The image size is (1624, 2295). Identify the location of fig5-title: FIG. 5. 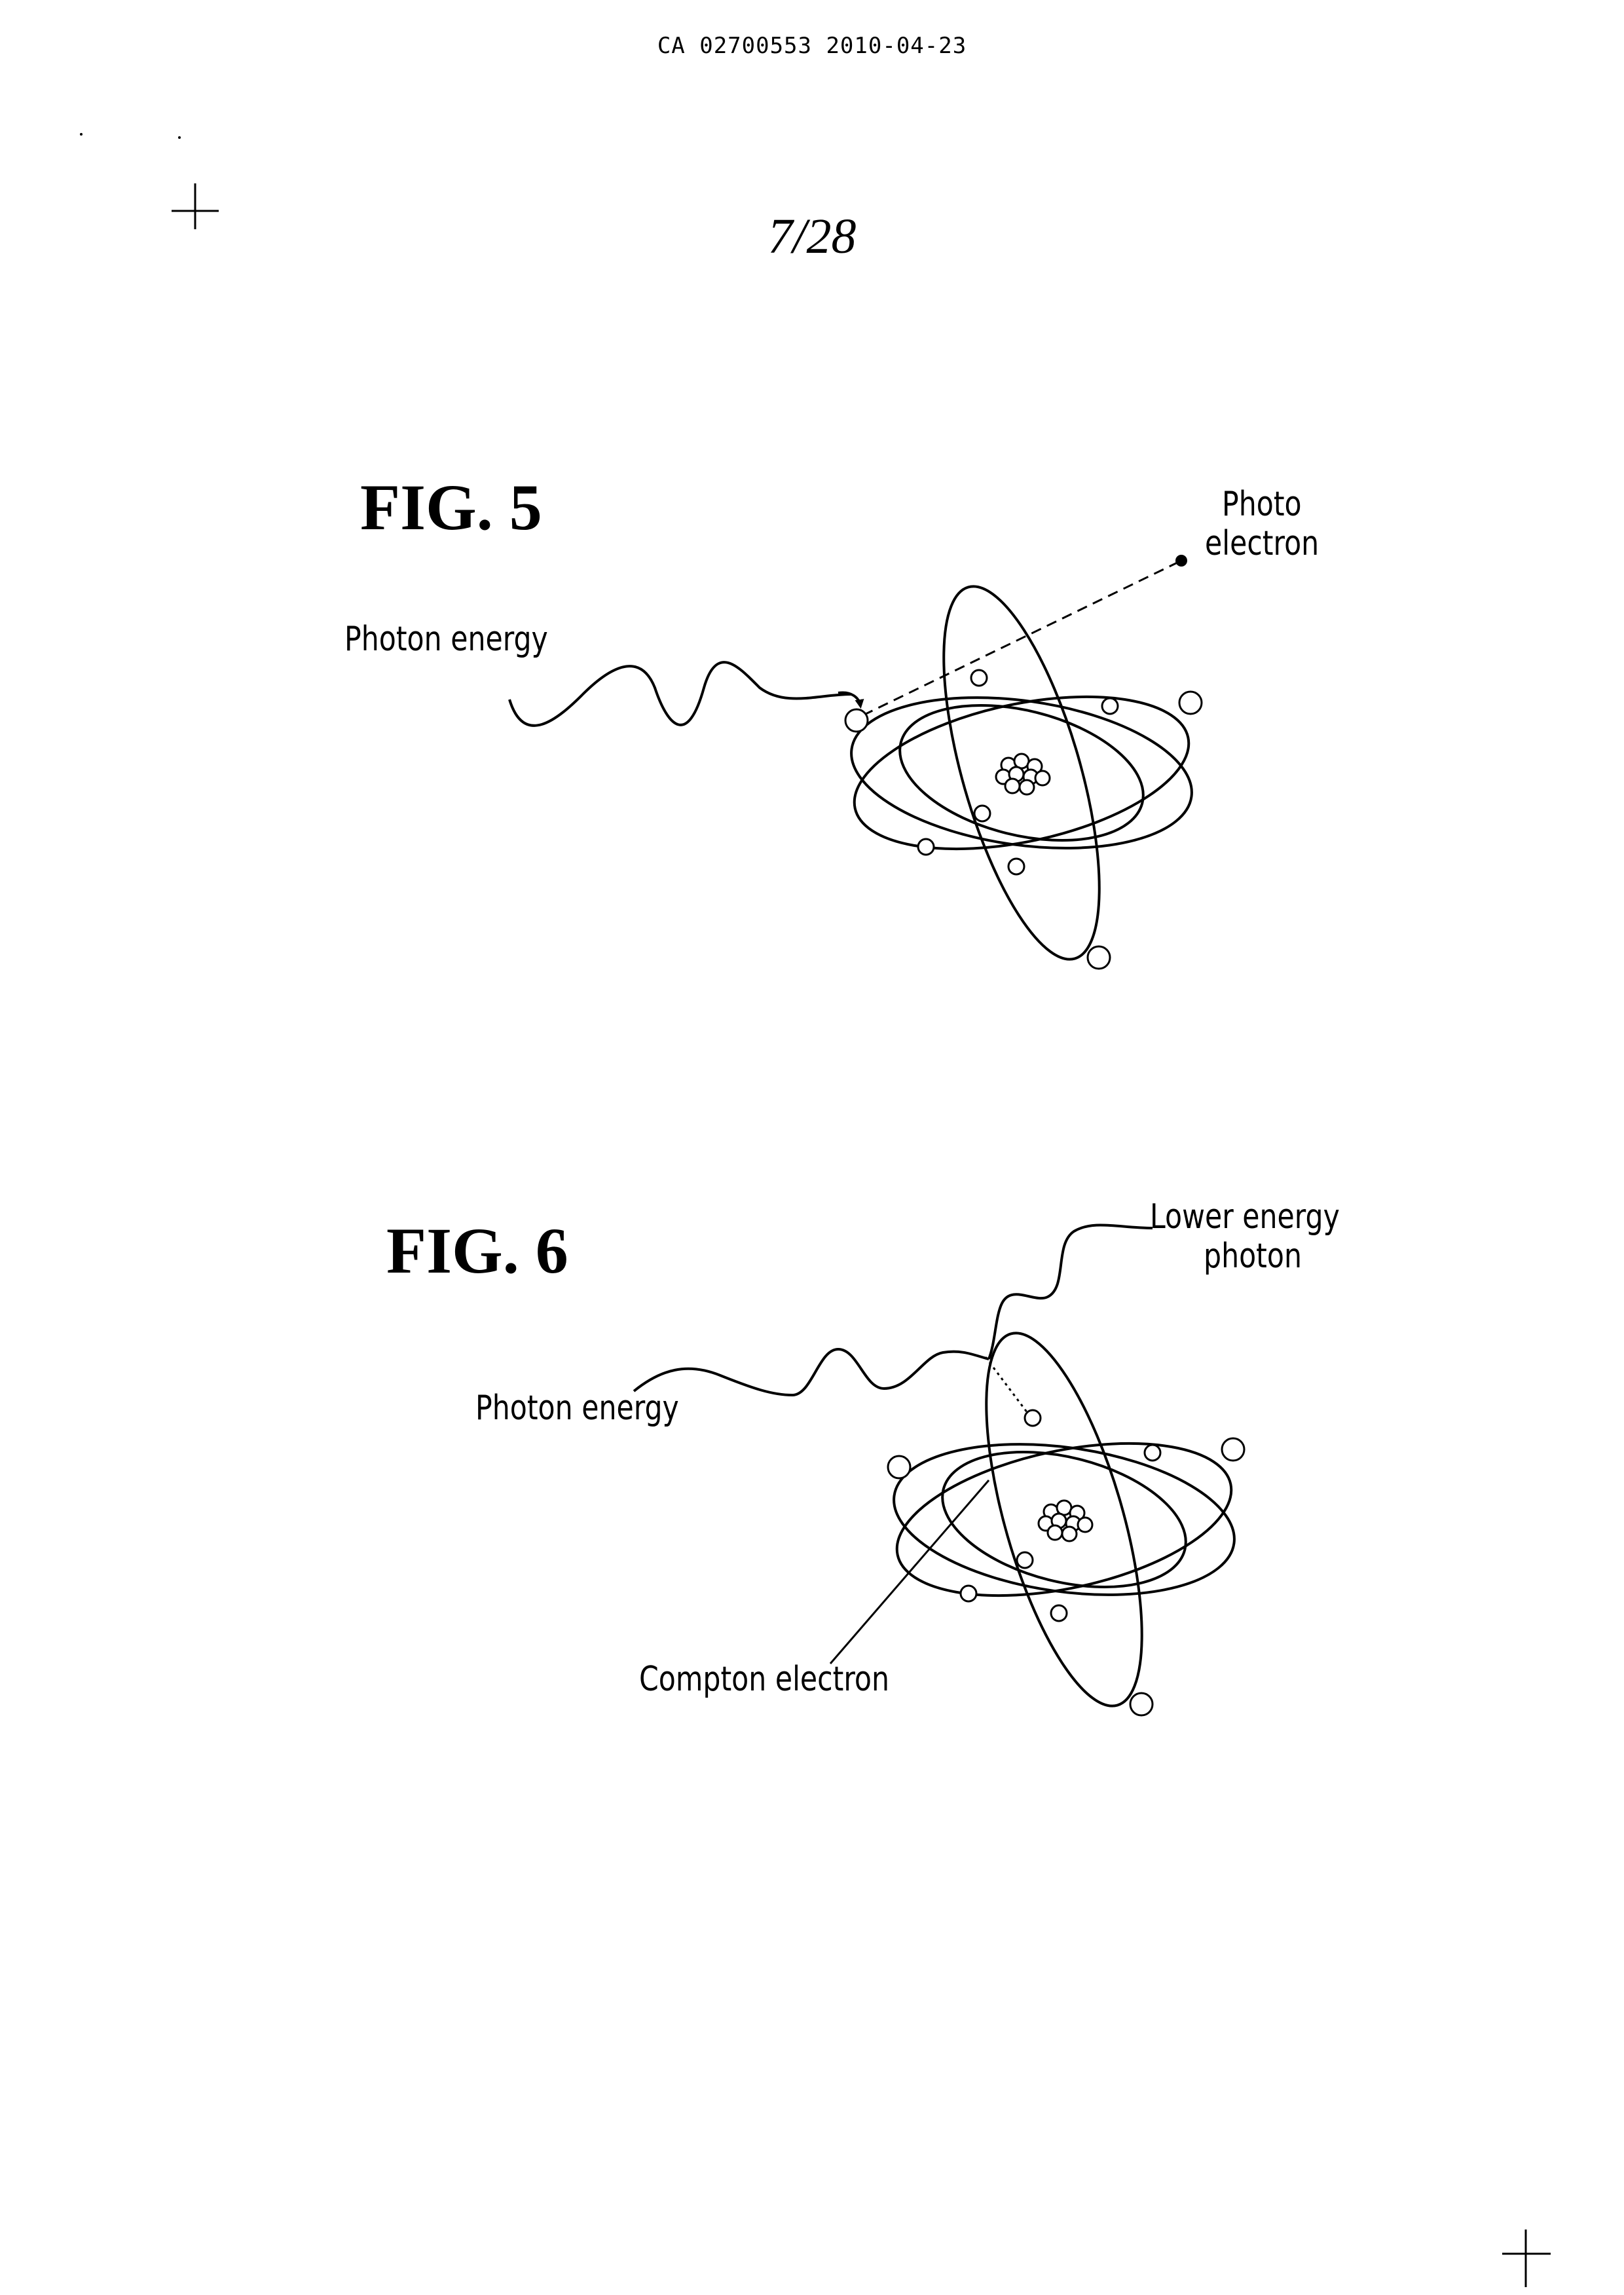
(451, 507).